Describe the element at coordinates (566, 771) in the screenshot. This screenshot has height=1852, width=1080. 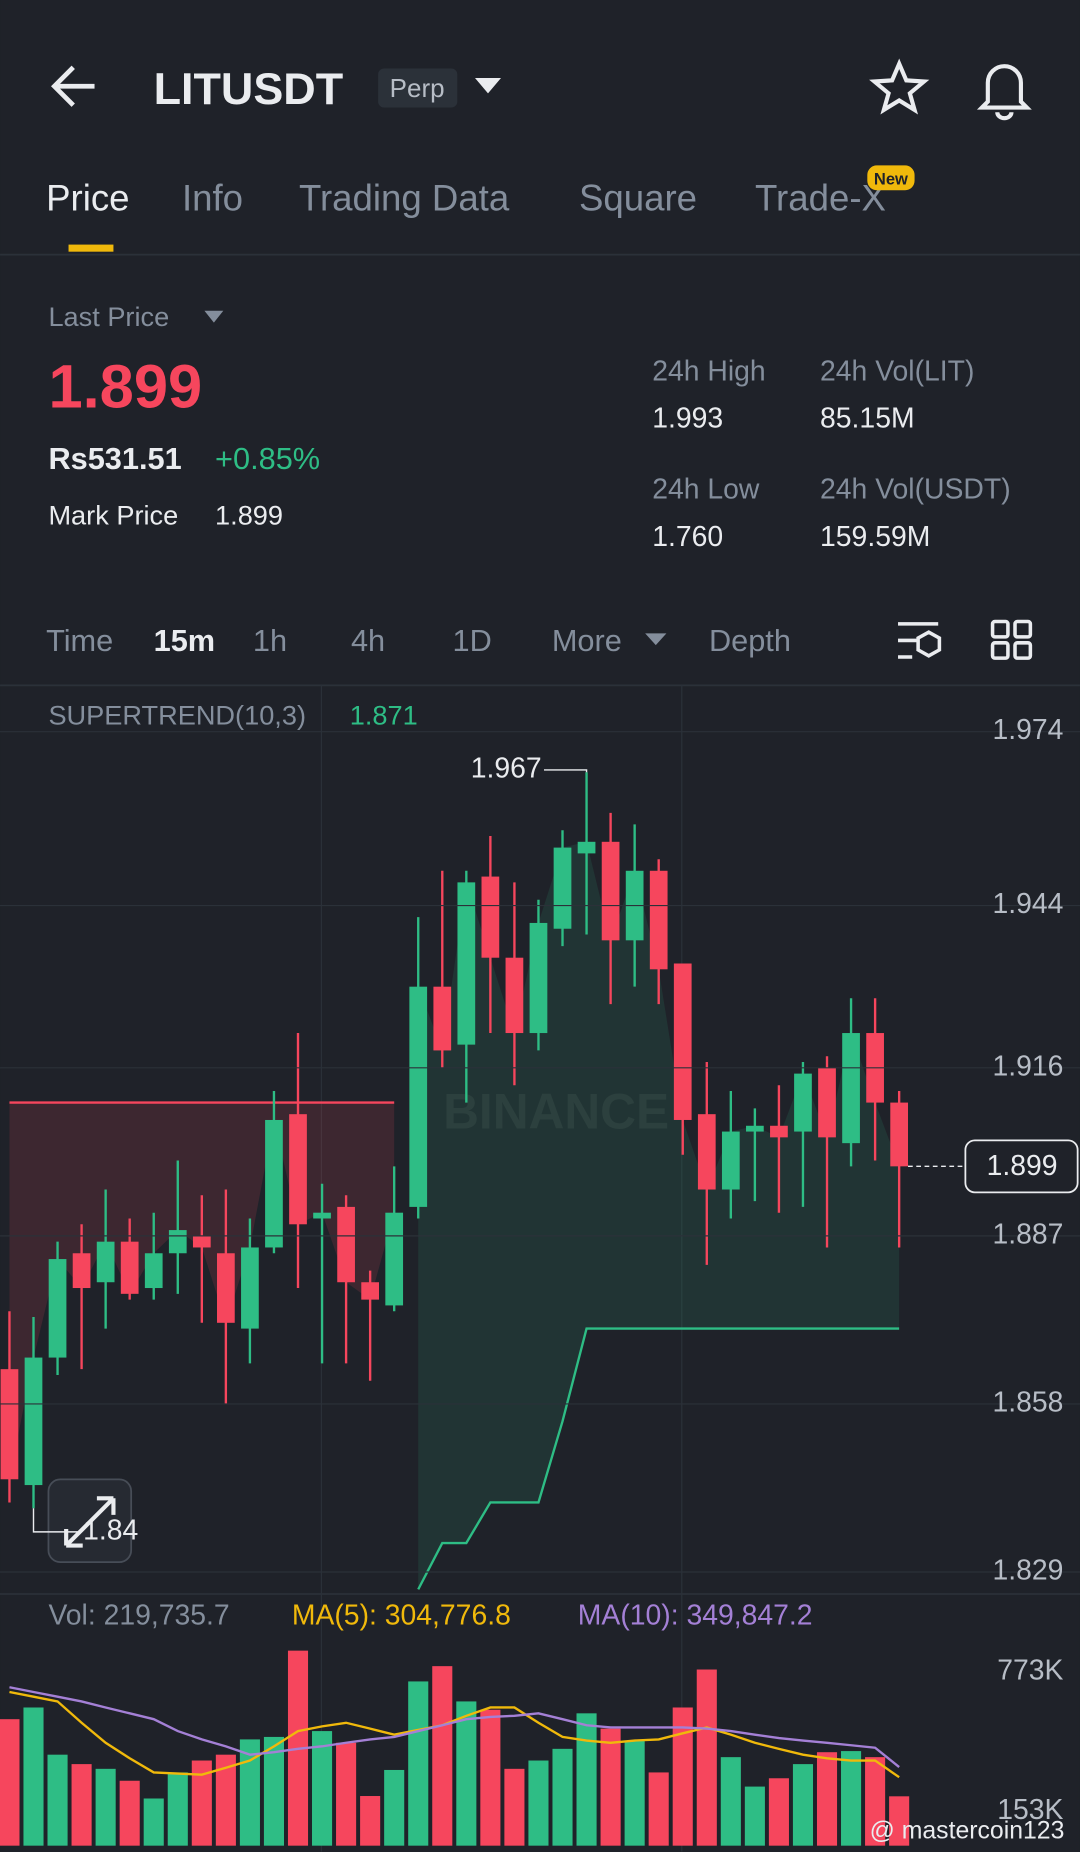
I see `high-leader` at that location.